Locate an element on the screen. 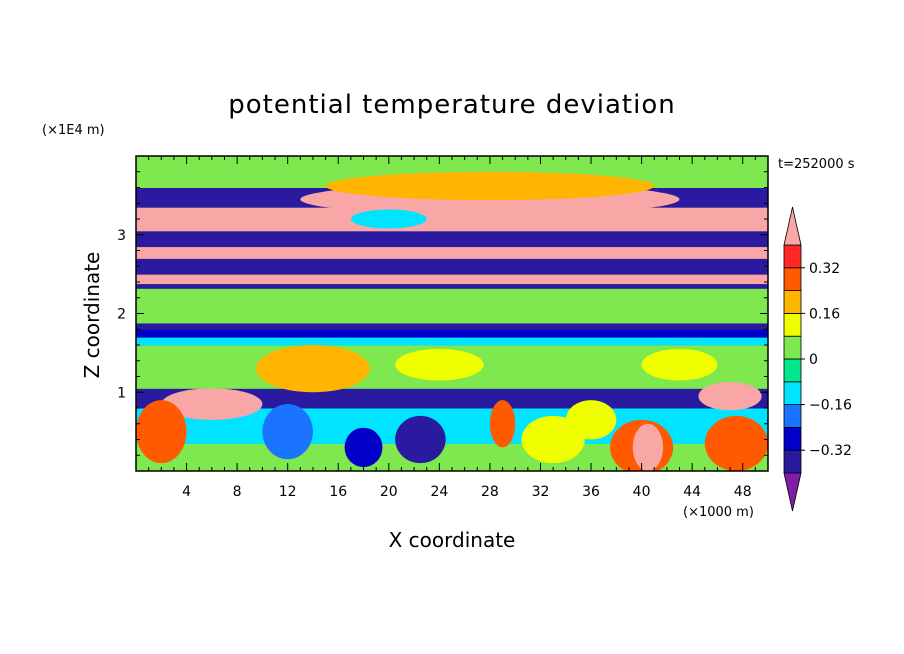 The image size is (904, 654). x-axis-unit: (×1000 m) is located at coordinates (718, 512).